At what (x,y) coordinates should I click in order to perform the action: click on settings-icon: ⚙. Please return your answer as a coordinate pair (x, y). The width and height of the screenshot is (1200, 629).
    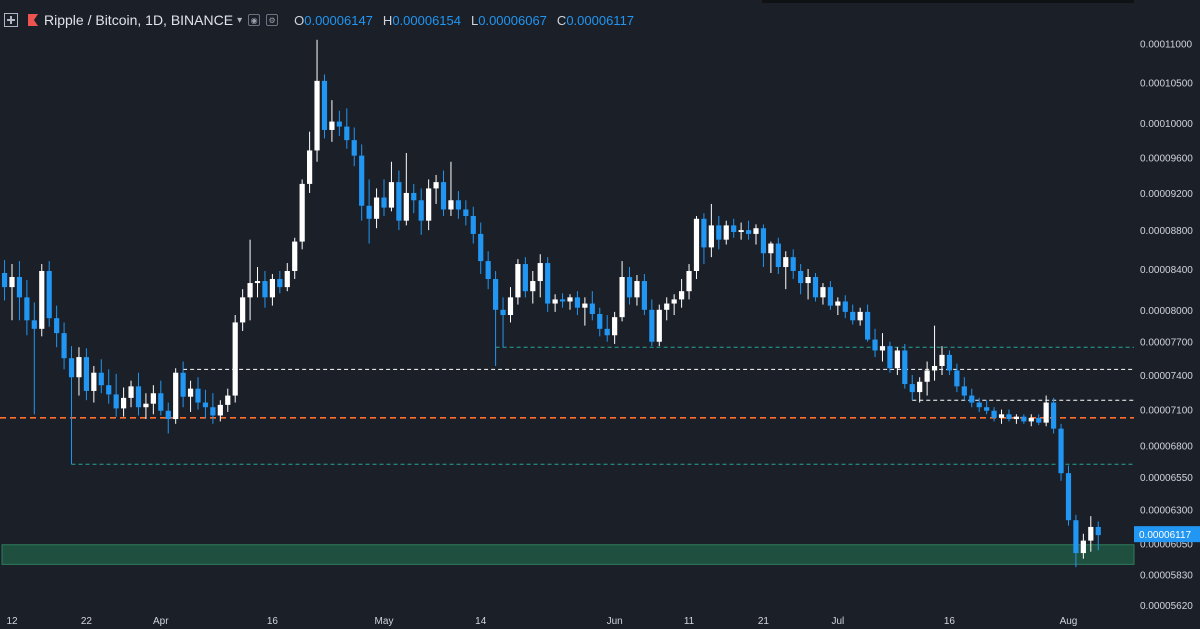
    Looking at the image, I should click on (272, 20).